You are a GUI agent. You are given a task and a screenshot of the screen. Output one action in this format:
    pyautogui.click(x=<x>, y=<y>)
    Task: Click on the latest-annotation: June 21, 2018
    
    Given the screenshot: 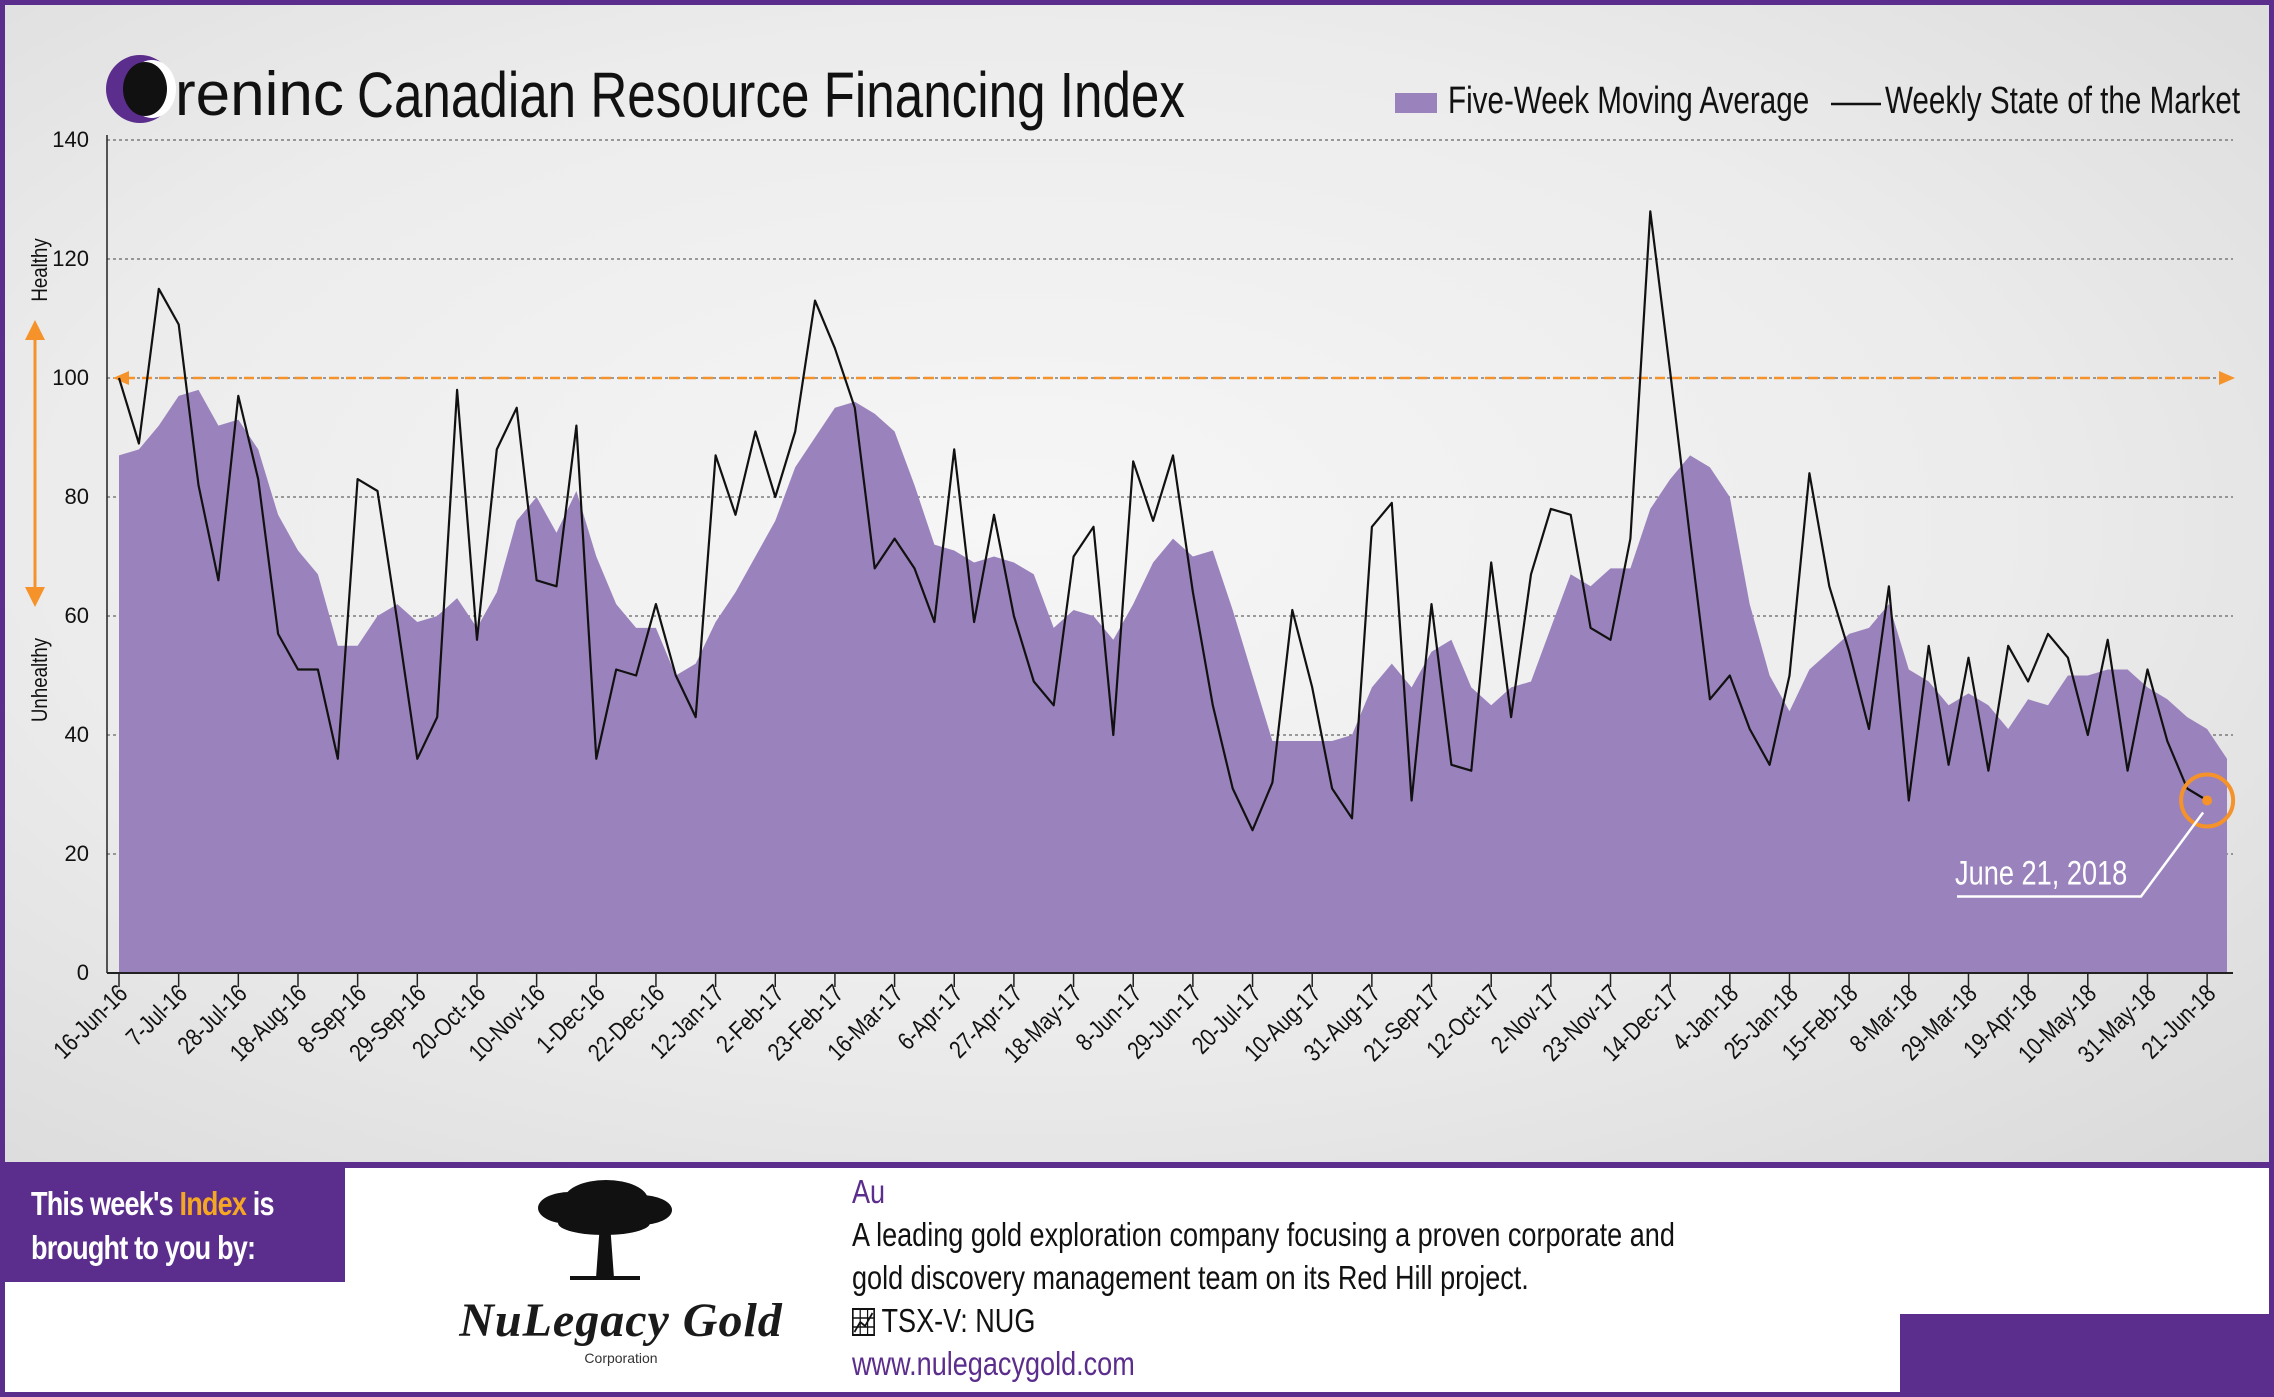 What is the action you would take?
    pyautogui.click(x=2095, y=835)
    